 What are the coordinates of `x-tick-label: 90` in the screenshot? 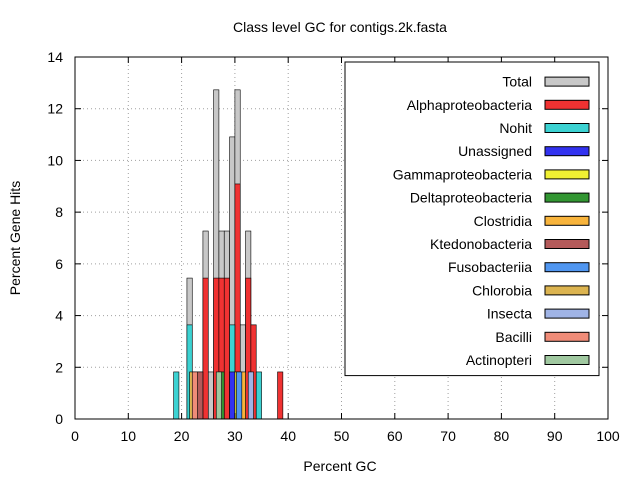 It's located at (555, 436).